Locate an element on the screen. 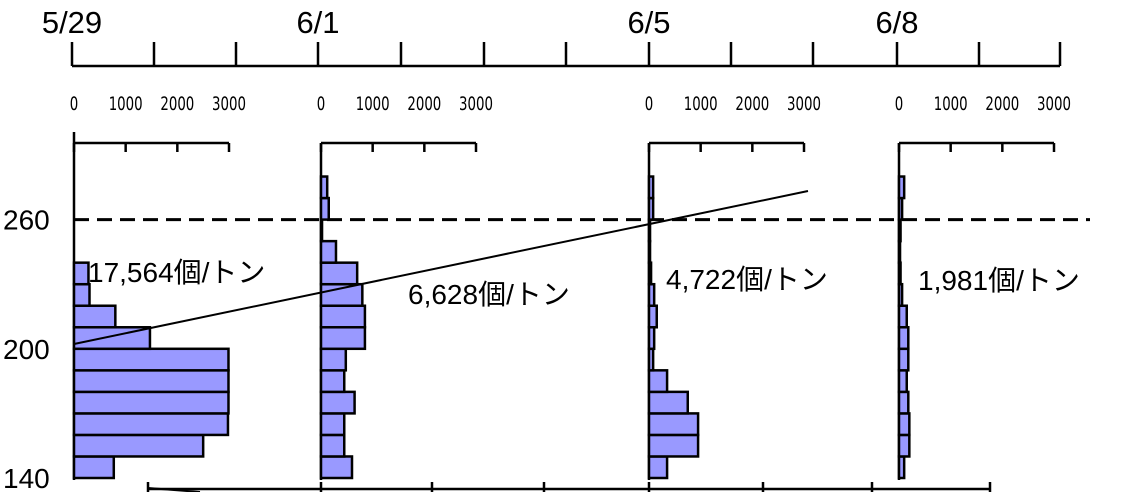 The image size is (1126, 492). y-tick-label: 140 is located at coordinates (26, 477).